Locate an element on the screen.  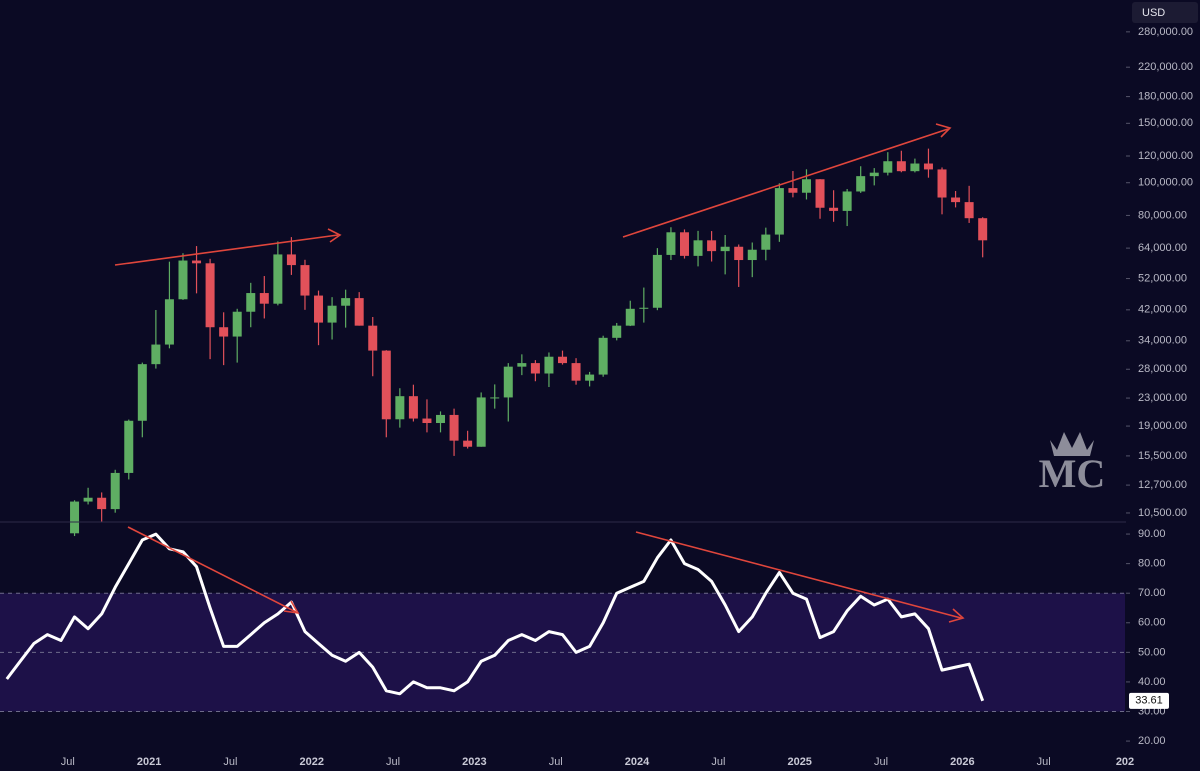
y-tick-label: 64,000.00 is located at coordinates (1162, 248).